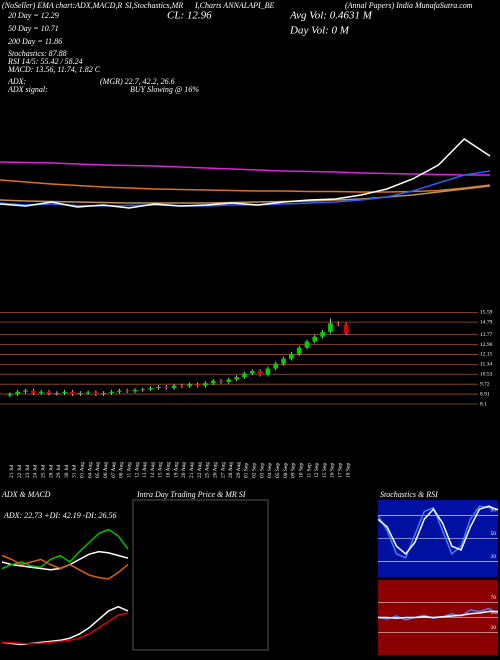 This screenshot has width=500, height=660. Describe the element at coordinates (90, 470) in the screenshot. I see `x-tick-label: 04 Aug` at that location.